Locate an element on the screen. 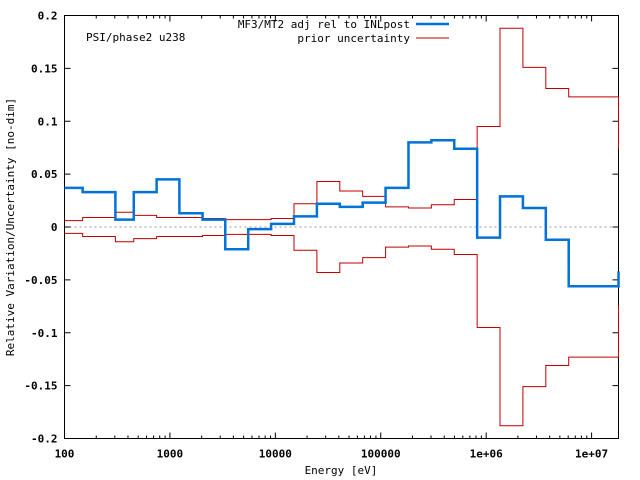 The image size is (640, 480). y-tick-label: -0.15 is located at coordinates (40, 386).